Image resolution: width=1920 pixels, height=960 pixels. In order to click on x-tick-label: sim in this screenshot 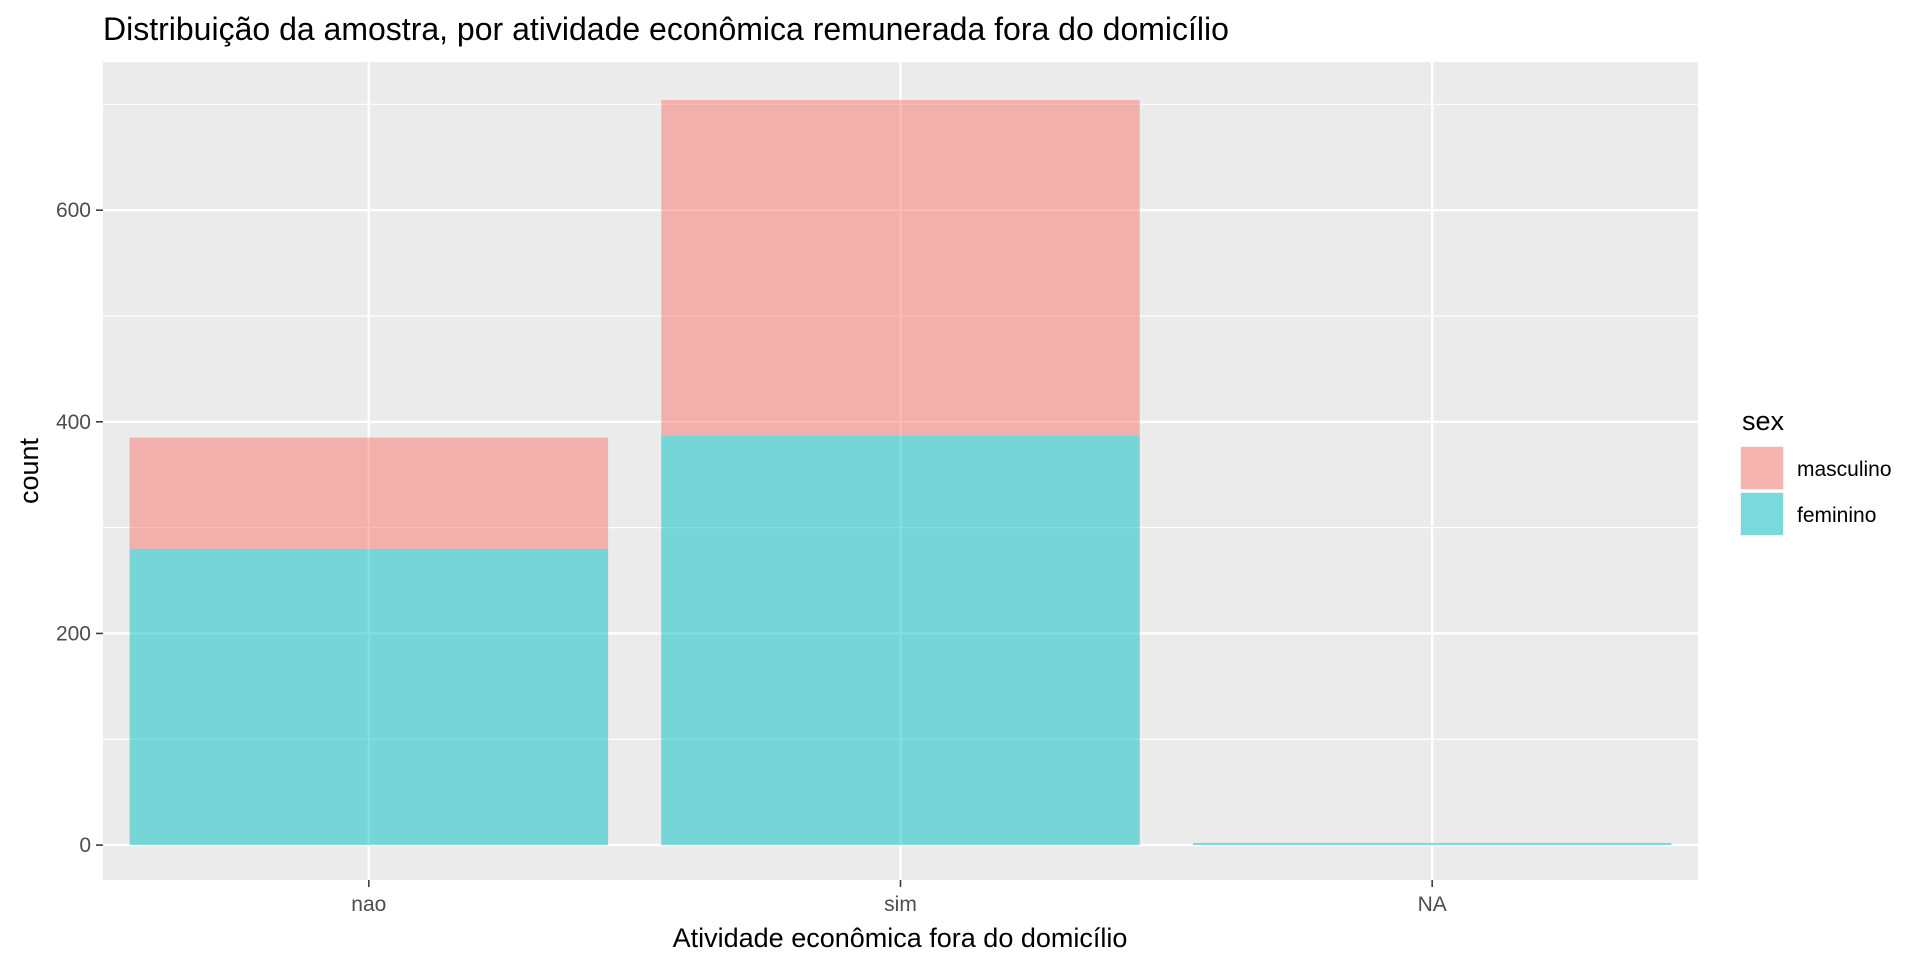, I will do `click(900, 904)`.